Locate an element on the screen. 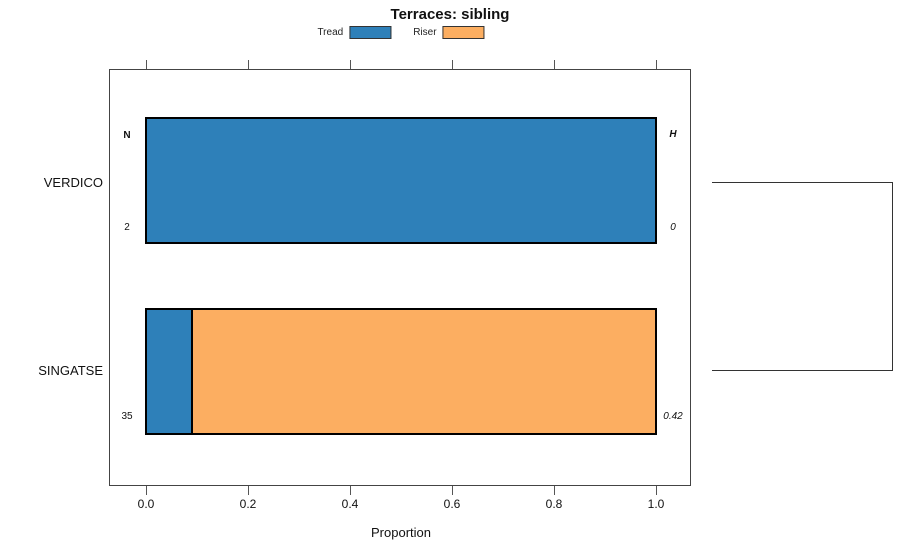 This screenshot has width=900, height=560. tread-swatch-icon is located at coordinates (370, 32).